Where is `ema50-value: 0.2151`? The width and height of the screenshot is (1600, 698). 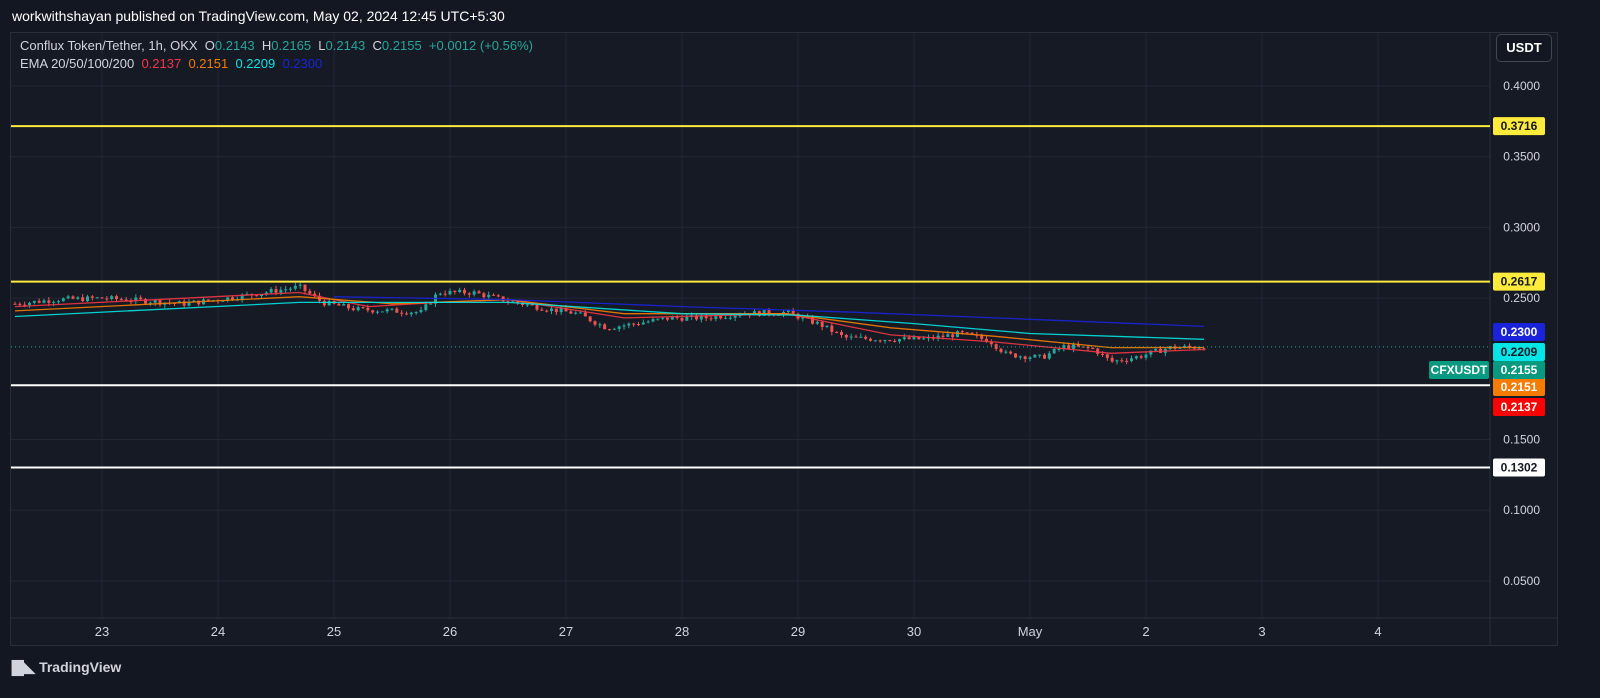 ema50-value: 0.2151 is located at coordinates (208, 63).